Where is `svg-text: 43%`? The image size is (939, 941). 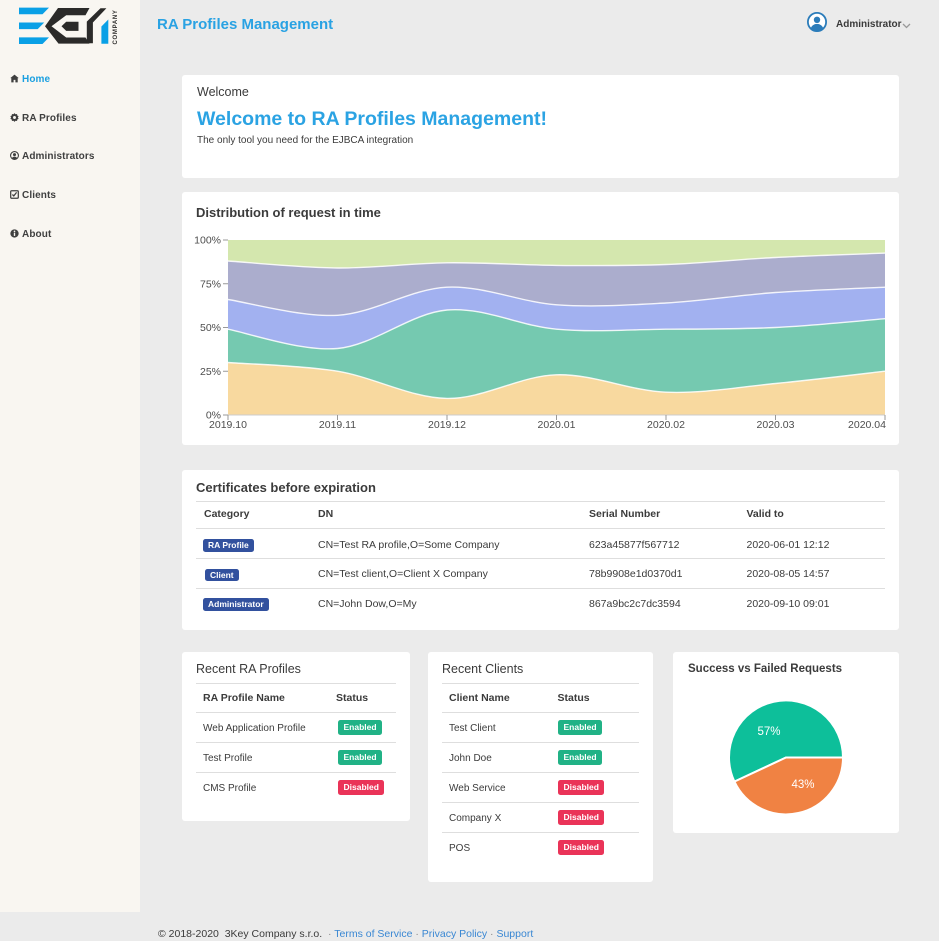 svg-text: 43% is located at coordinates (802, 785).